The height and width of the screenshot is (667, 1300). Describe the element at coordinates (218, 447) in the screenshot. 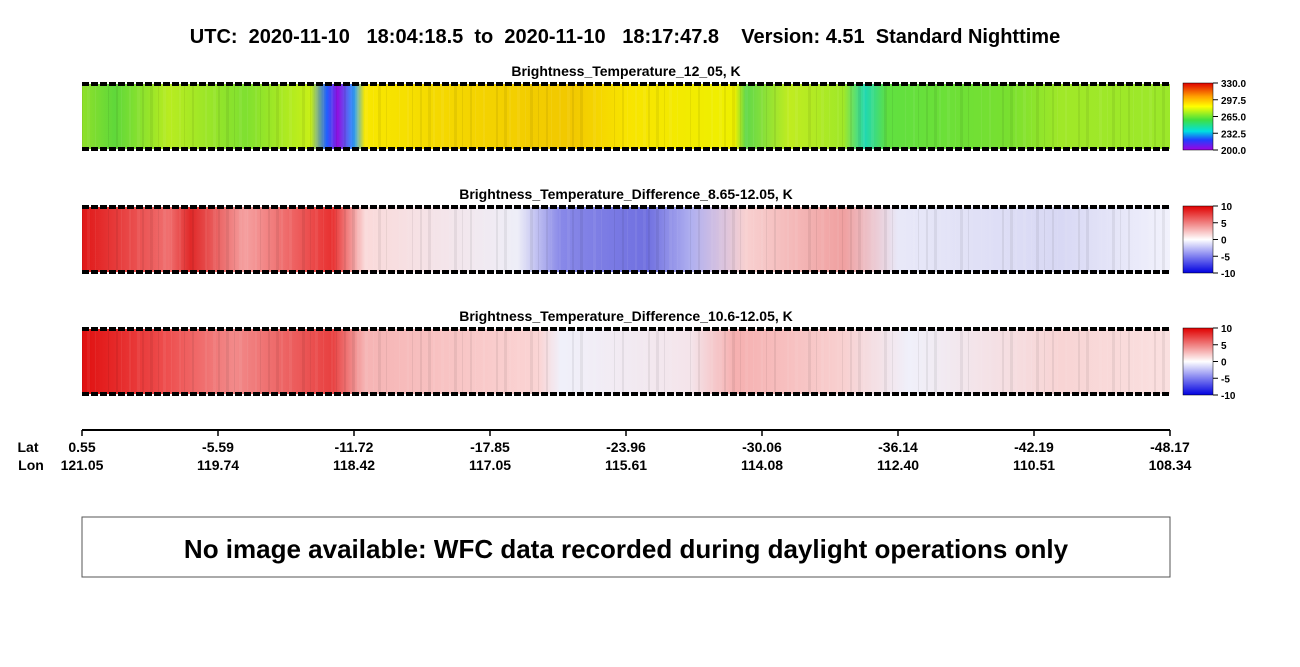

I see `lat-tick-label: -5.59` at that location.